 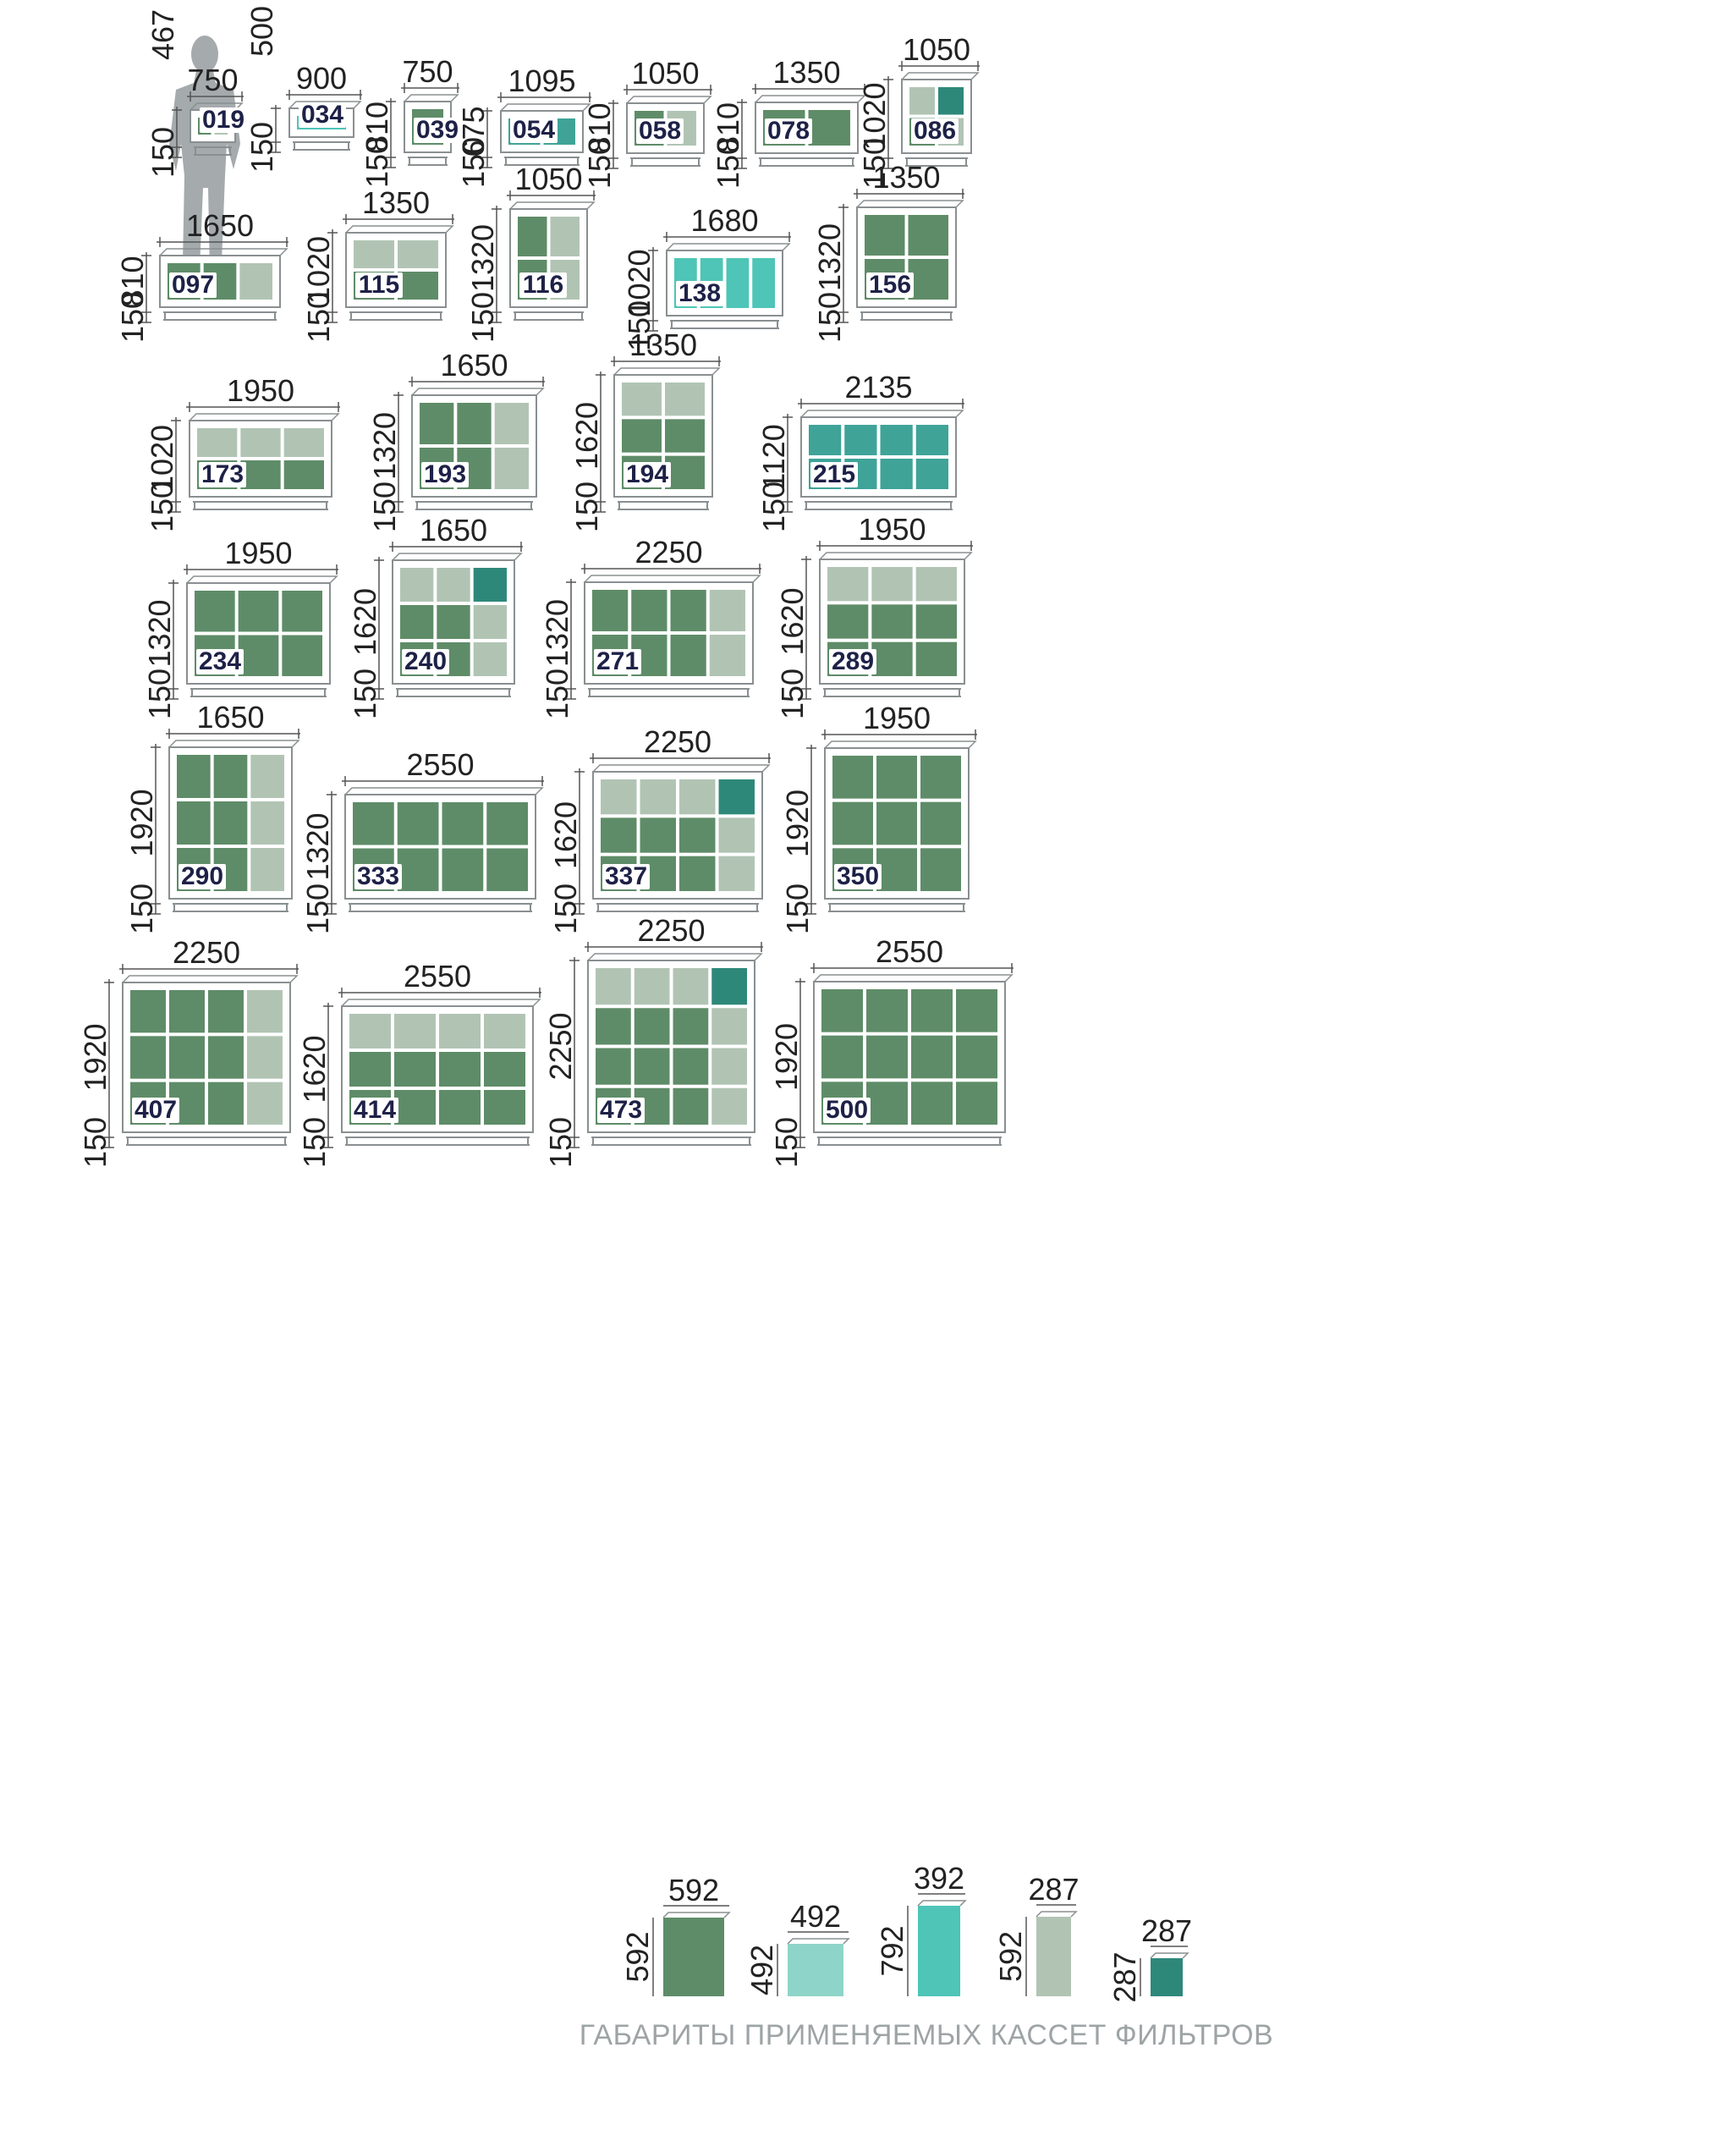 What do you see at coordinates (847, 1110) in the screenshot?
I see `model-label: 500` at bounding box center [847, 1110].